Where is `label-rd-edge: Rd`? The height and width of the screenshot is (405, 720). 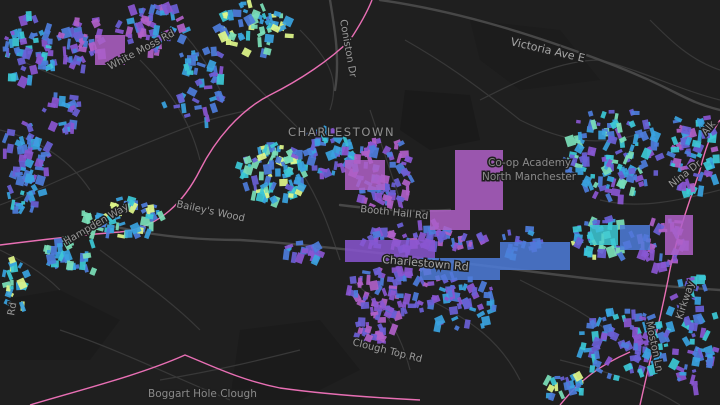
label-rd-edge: Rd is located at coordinates (12, 309).